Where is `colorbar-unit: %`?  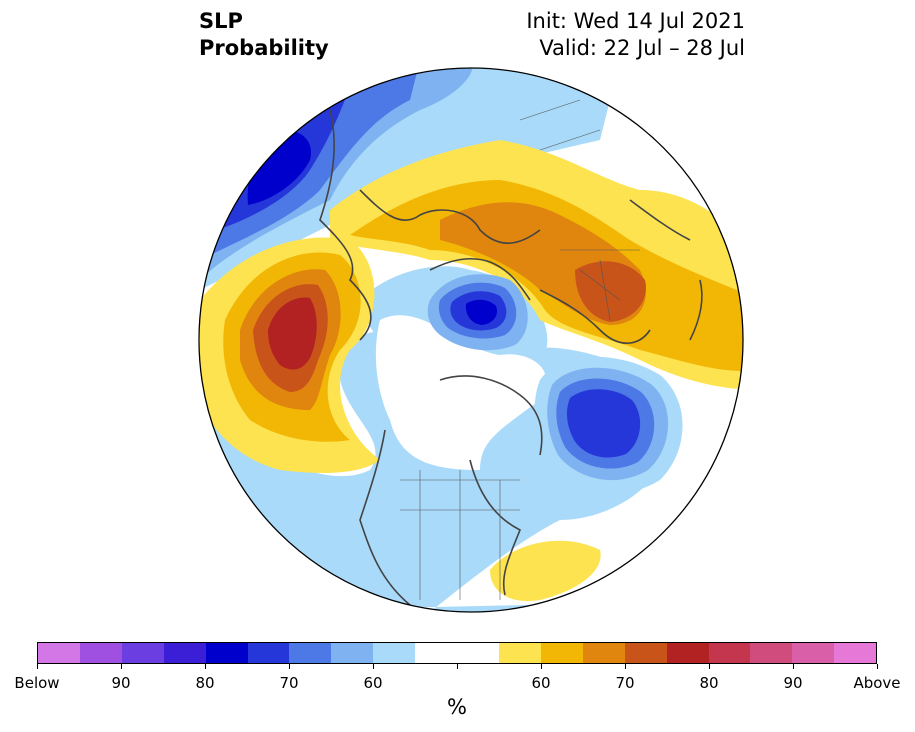 colorbar-unit: % is located at coordinates (457, 707).